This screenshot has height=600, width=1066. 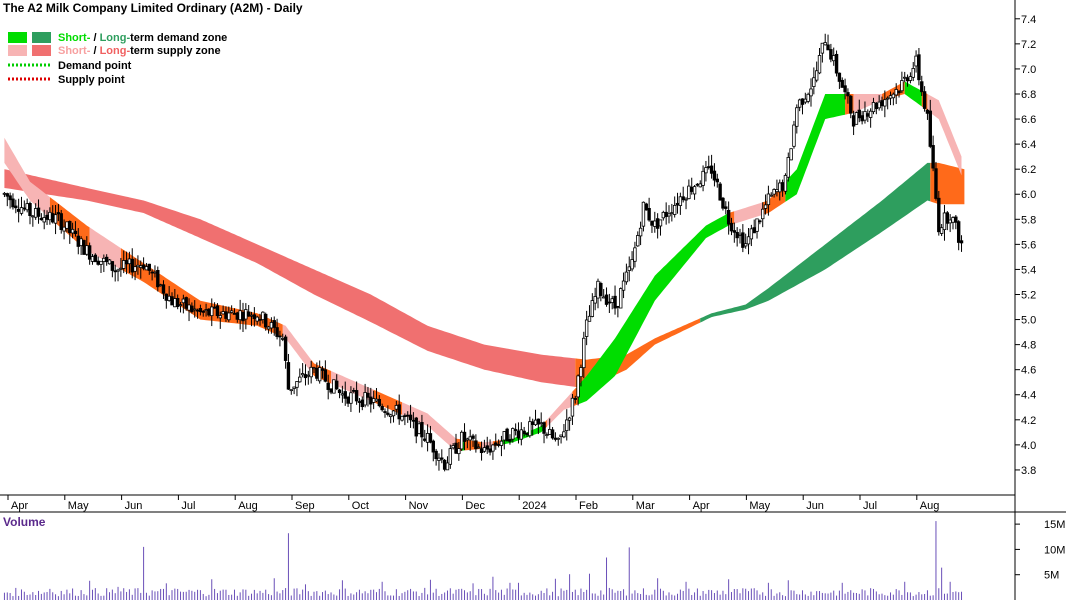 What do you see at coordinates (1054, 525) in the screenshot?
I see `volume-tick-label: 15M` at bounding box center [1054, 525].